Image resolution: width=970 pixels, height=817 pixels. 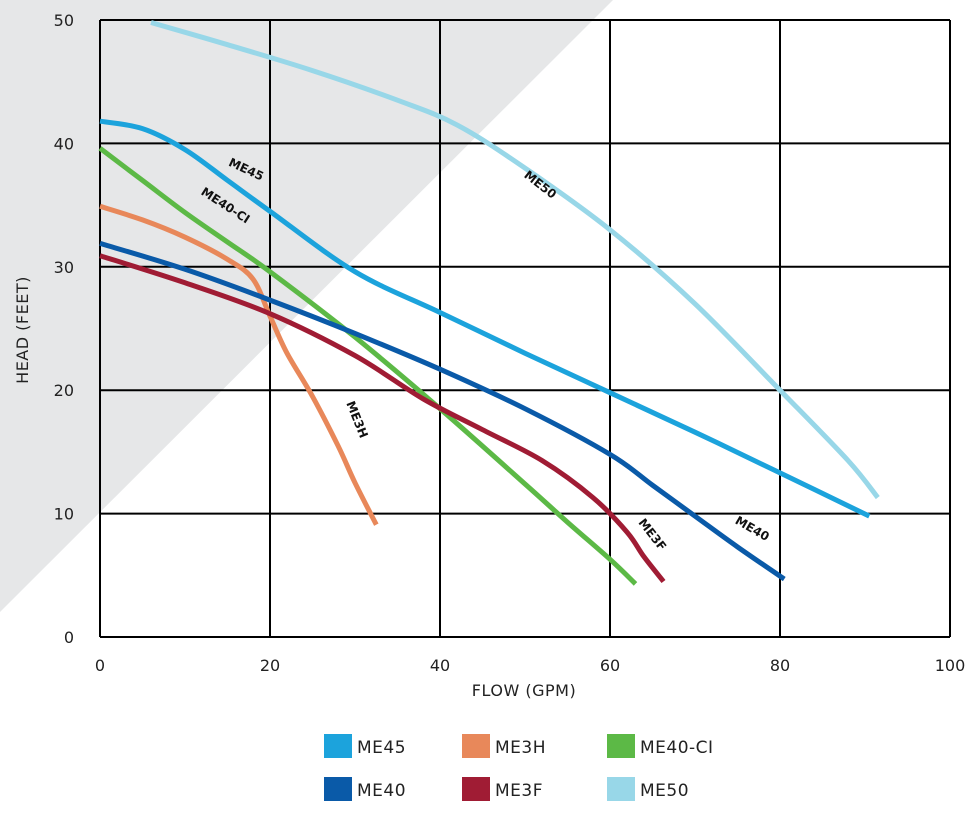 What do you see at coordinates (752, 528) in the screenshot?
I see `curve-label-me40: ME40` at bounding box center [752, 528].